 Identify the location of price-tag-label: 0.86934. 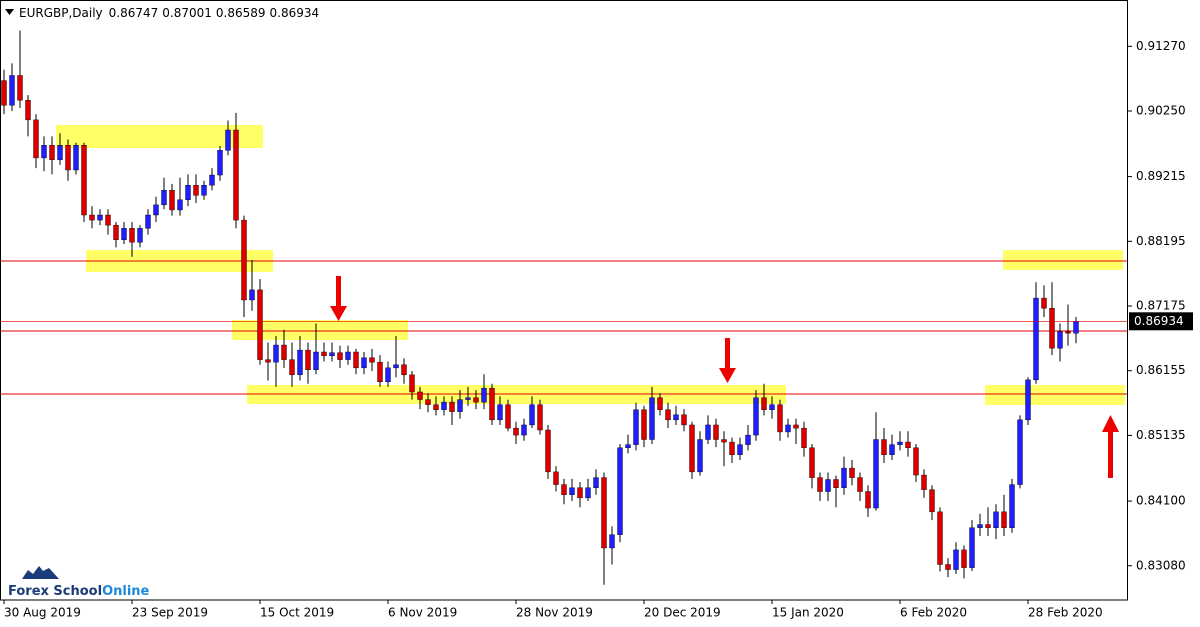
(1159, 321).